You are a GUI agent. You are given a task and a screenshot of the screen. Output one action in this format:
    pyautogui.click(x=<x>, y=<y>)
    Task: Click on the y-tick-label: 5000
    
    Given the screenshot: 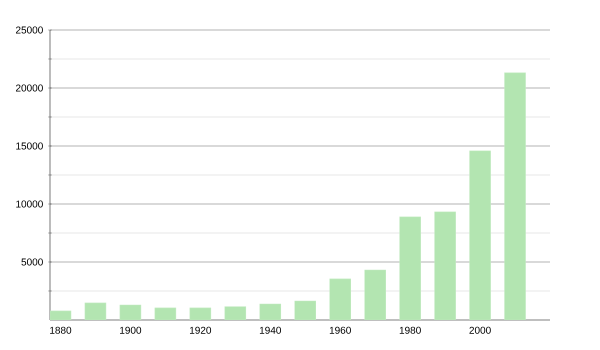 What is the action you would take?
    pyautogui.click(x=32, y=262)
    